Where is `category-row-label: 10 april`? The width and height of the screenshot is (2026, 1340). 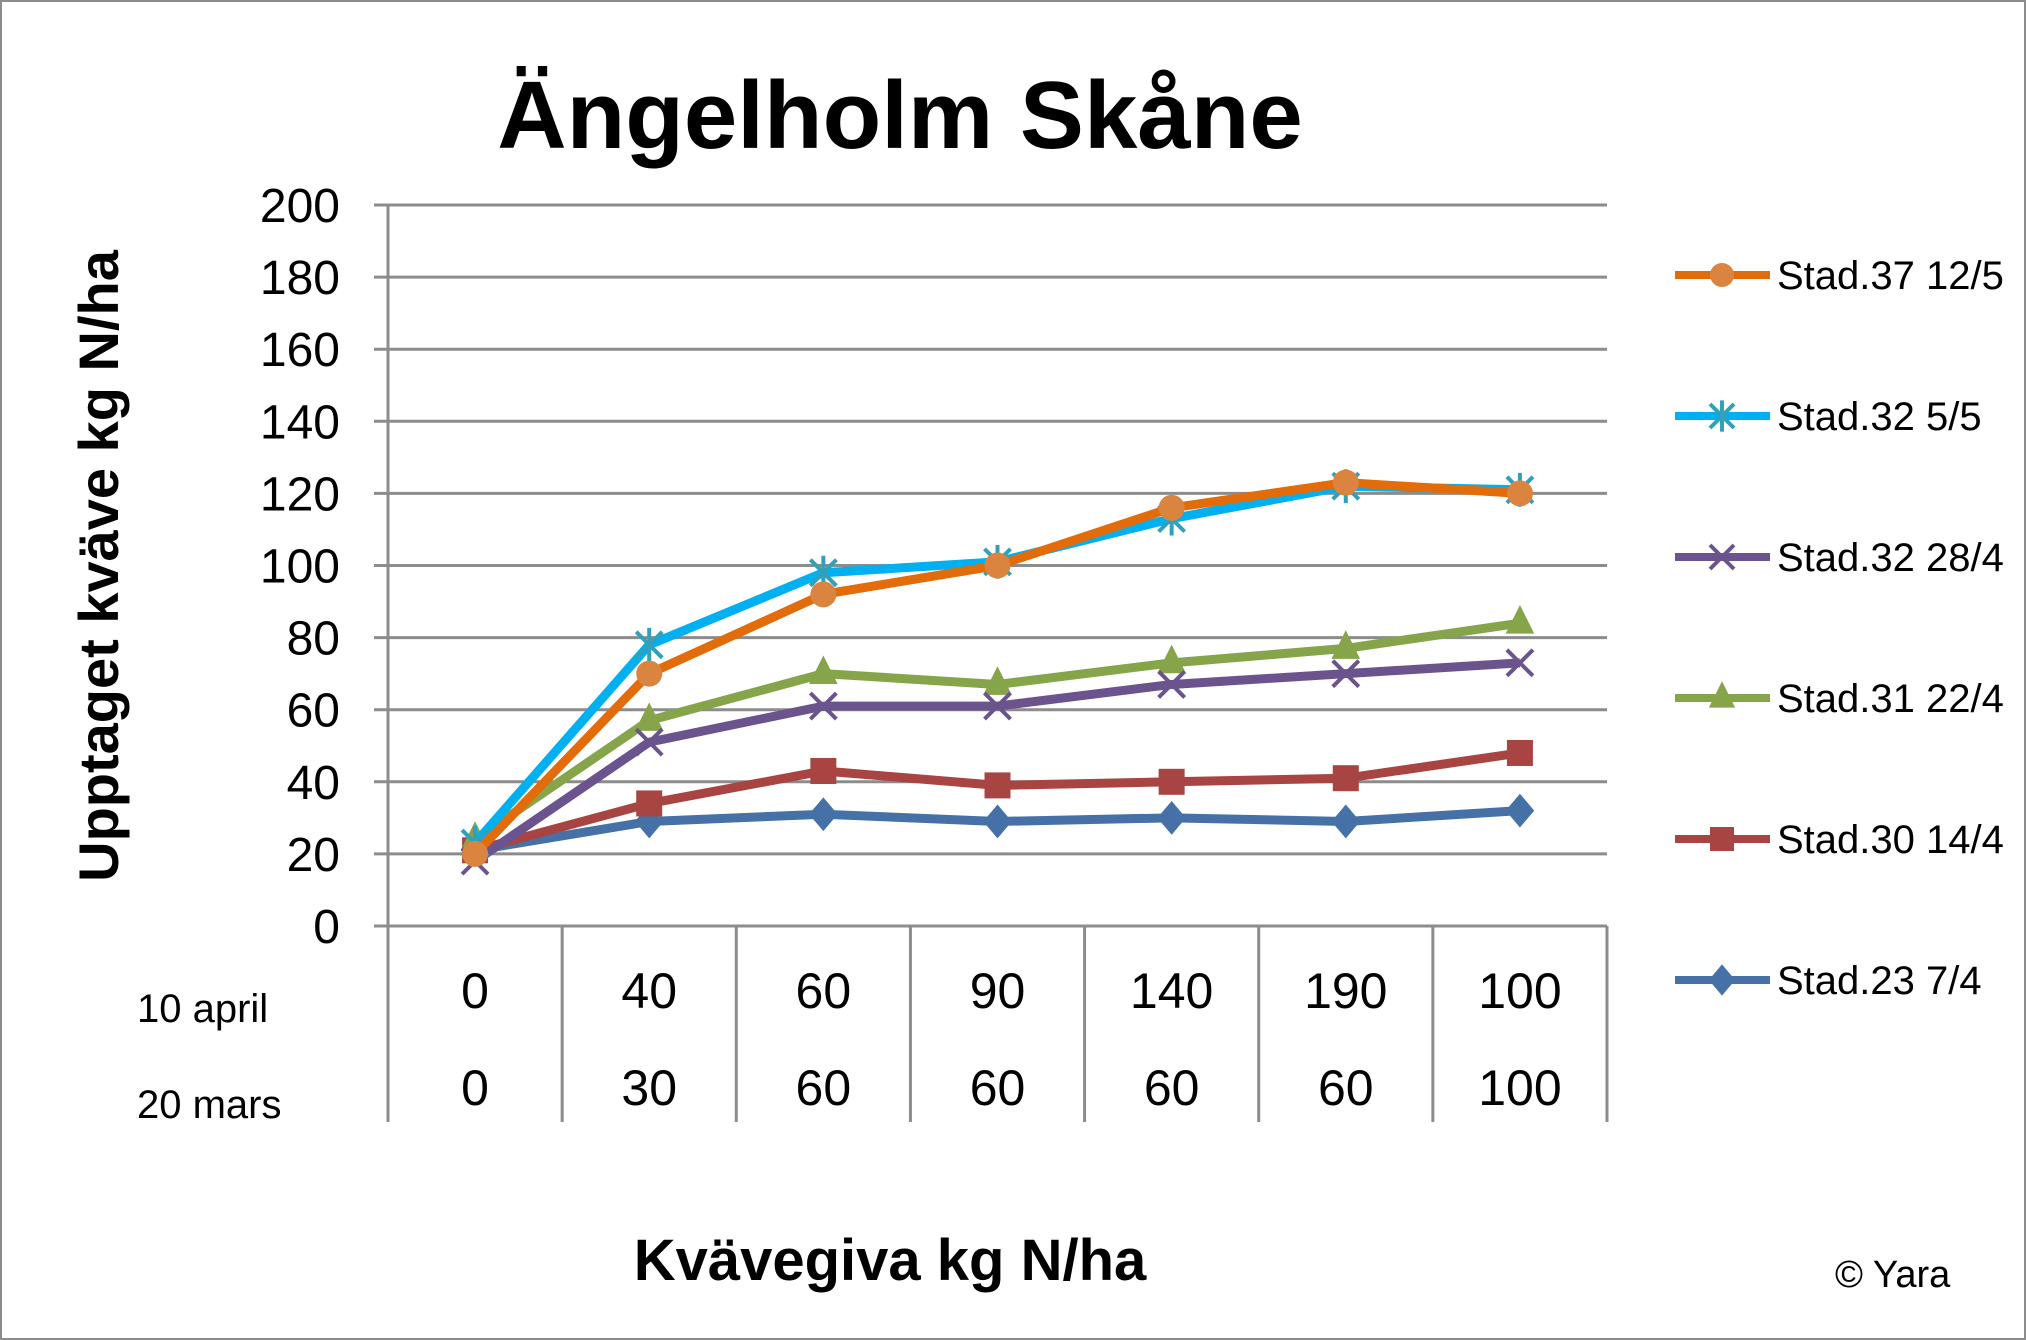
category-row-label: 10 april is located at coordinates (202, 1009).